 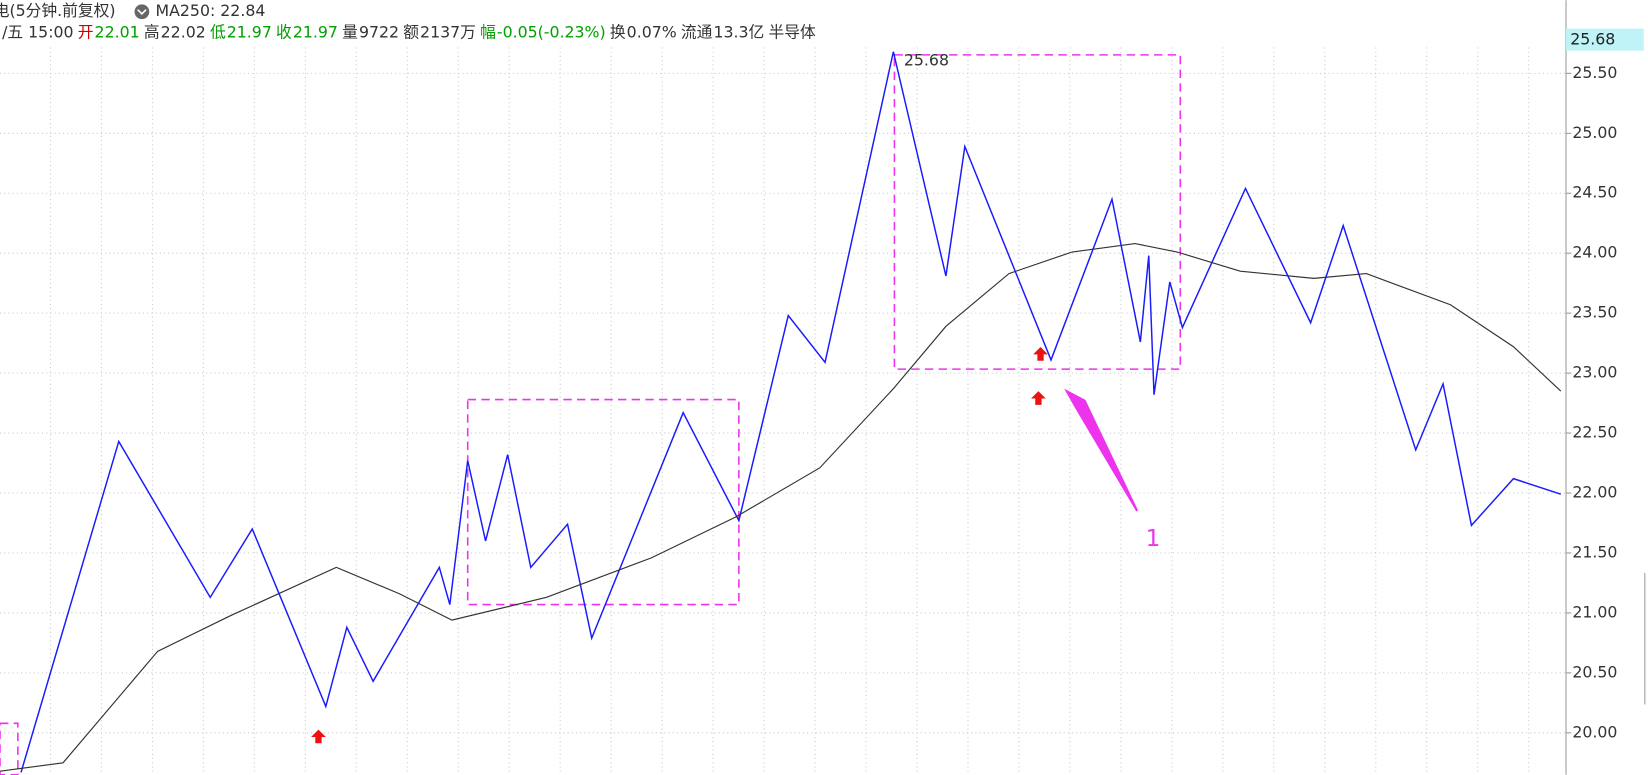 What do you see at coordinates (1153, 539) in the screenshot?
I see `annotation: 1` at bounding box center [1153, 539].